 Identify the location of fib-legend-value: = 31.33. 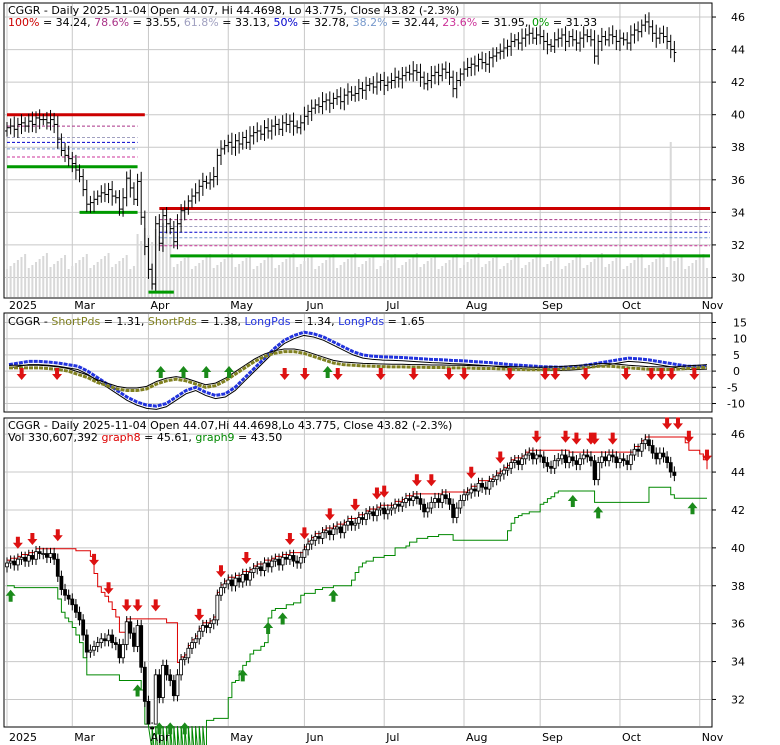
(573, 22).